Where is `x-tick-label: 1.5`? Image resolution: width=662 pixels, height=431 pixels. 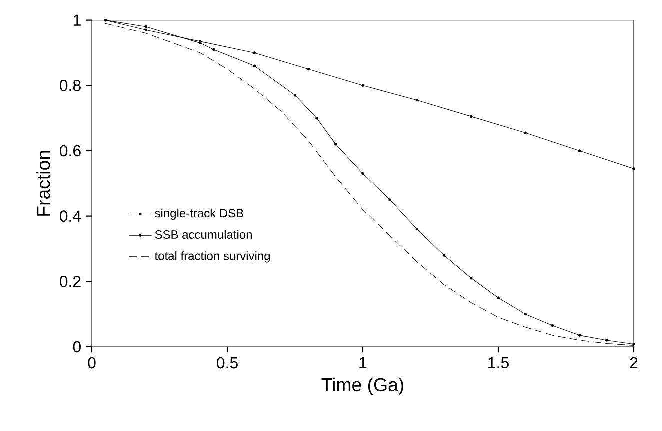 x-tick-label: 1.5 is located at coordinates (498, 363).